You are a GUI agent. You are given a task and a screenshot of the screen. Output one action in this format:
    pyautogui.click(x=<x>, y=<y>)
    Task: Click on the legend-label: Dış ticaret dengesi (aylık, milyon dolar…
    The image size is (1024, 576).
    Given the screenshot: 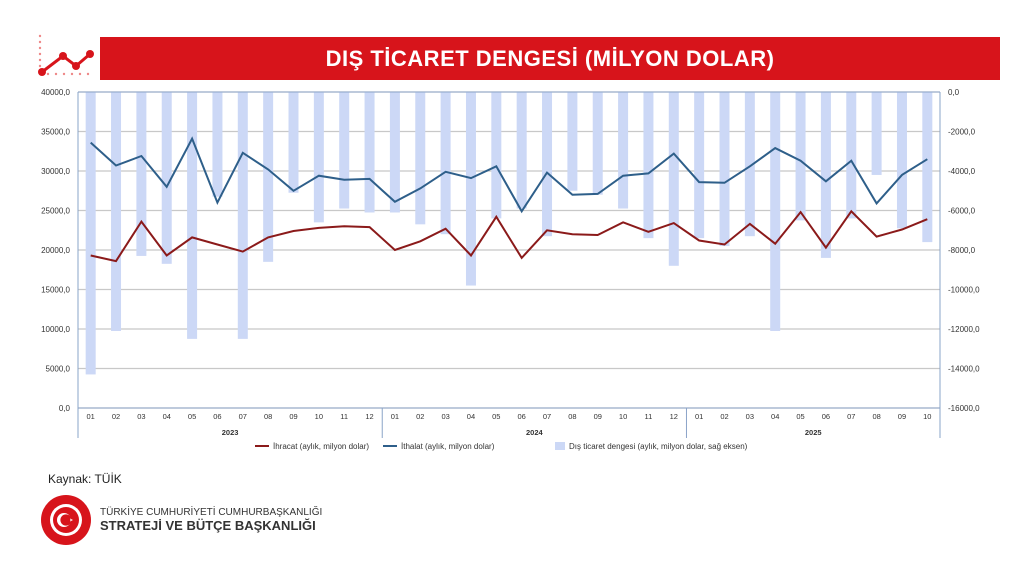 What is the action you would take?
    pyautogui.click(x=658, y=446)
    